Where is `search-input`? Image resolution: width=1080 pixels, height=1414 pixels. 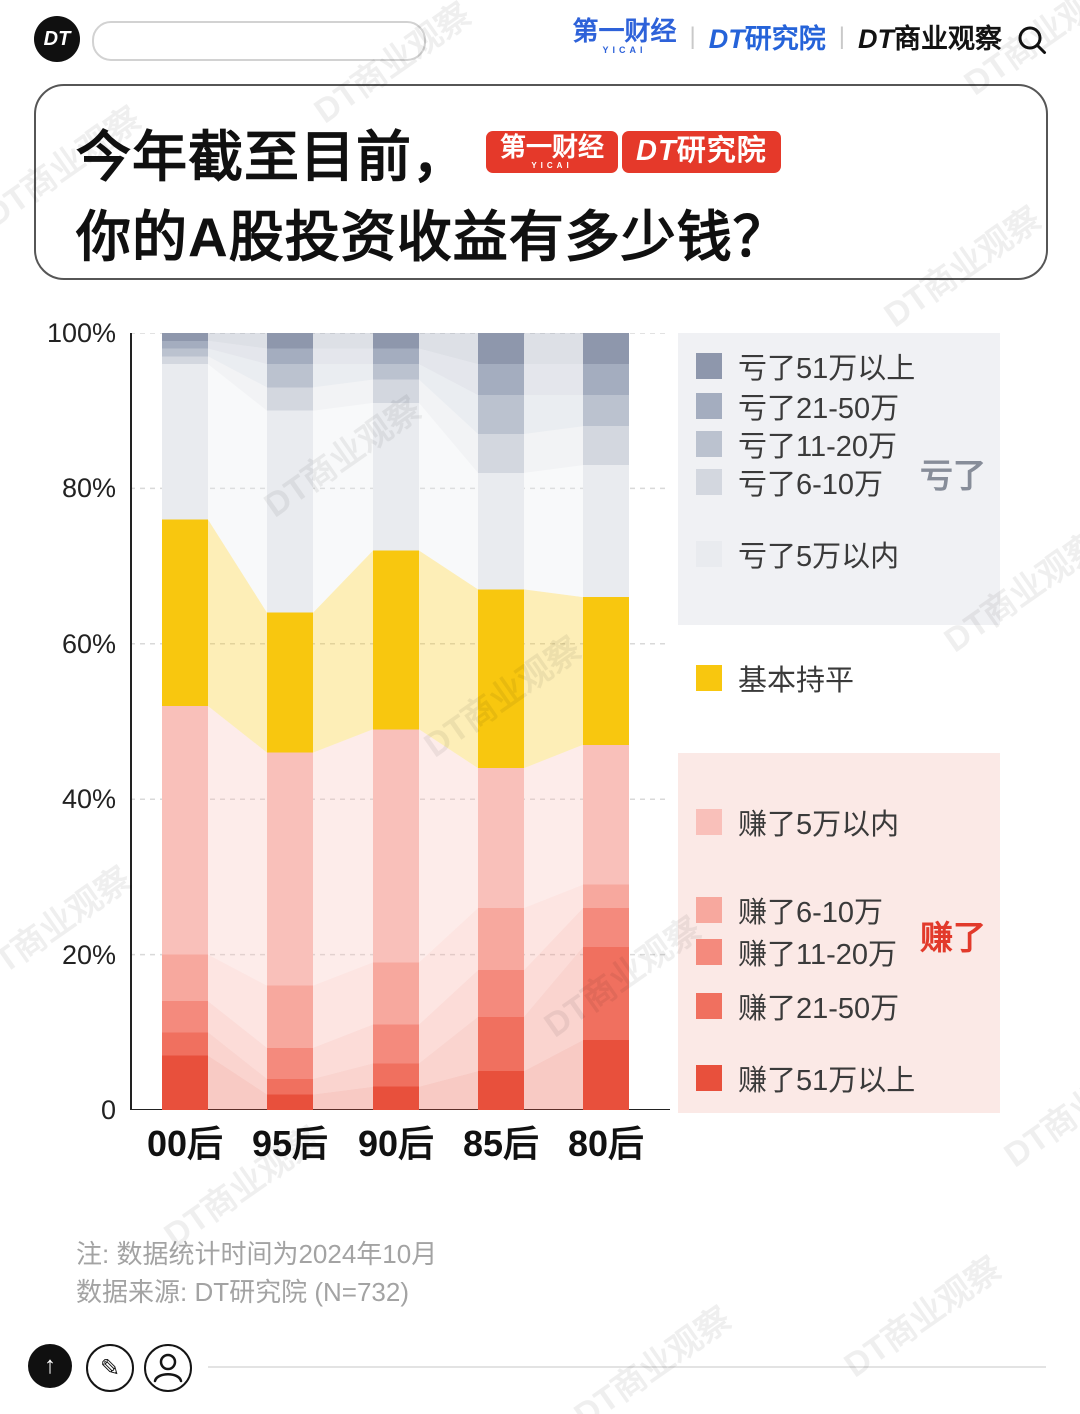
search-input is located at coordinates (259, 41).